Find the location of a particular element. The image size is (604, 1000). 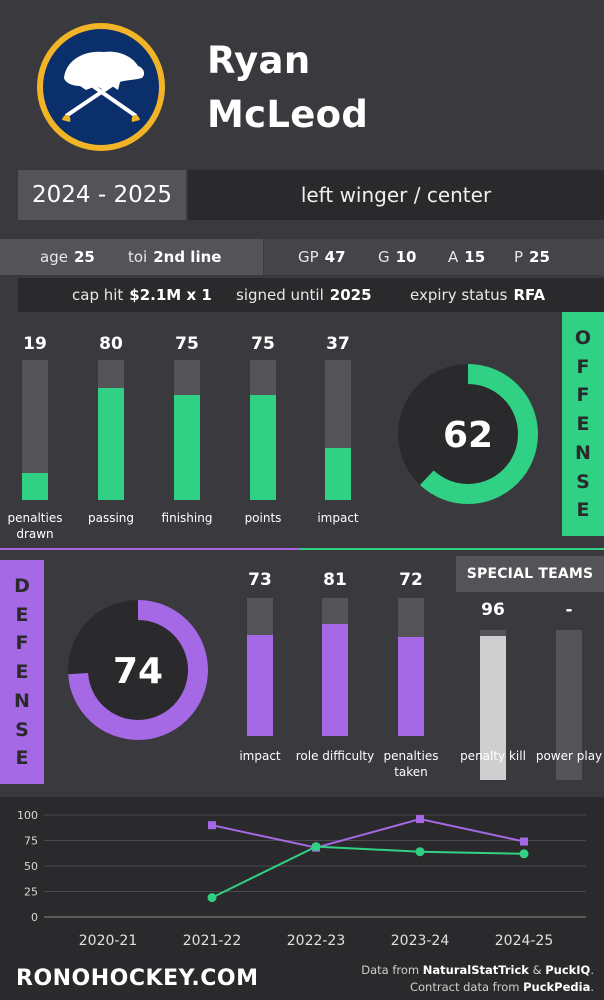

special-teams-bar-label: penalty kill is located at coordinates (493, 756).